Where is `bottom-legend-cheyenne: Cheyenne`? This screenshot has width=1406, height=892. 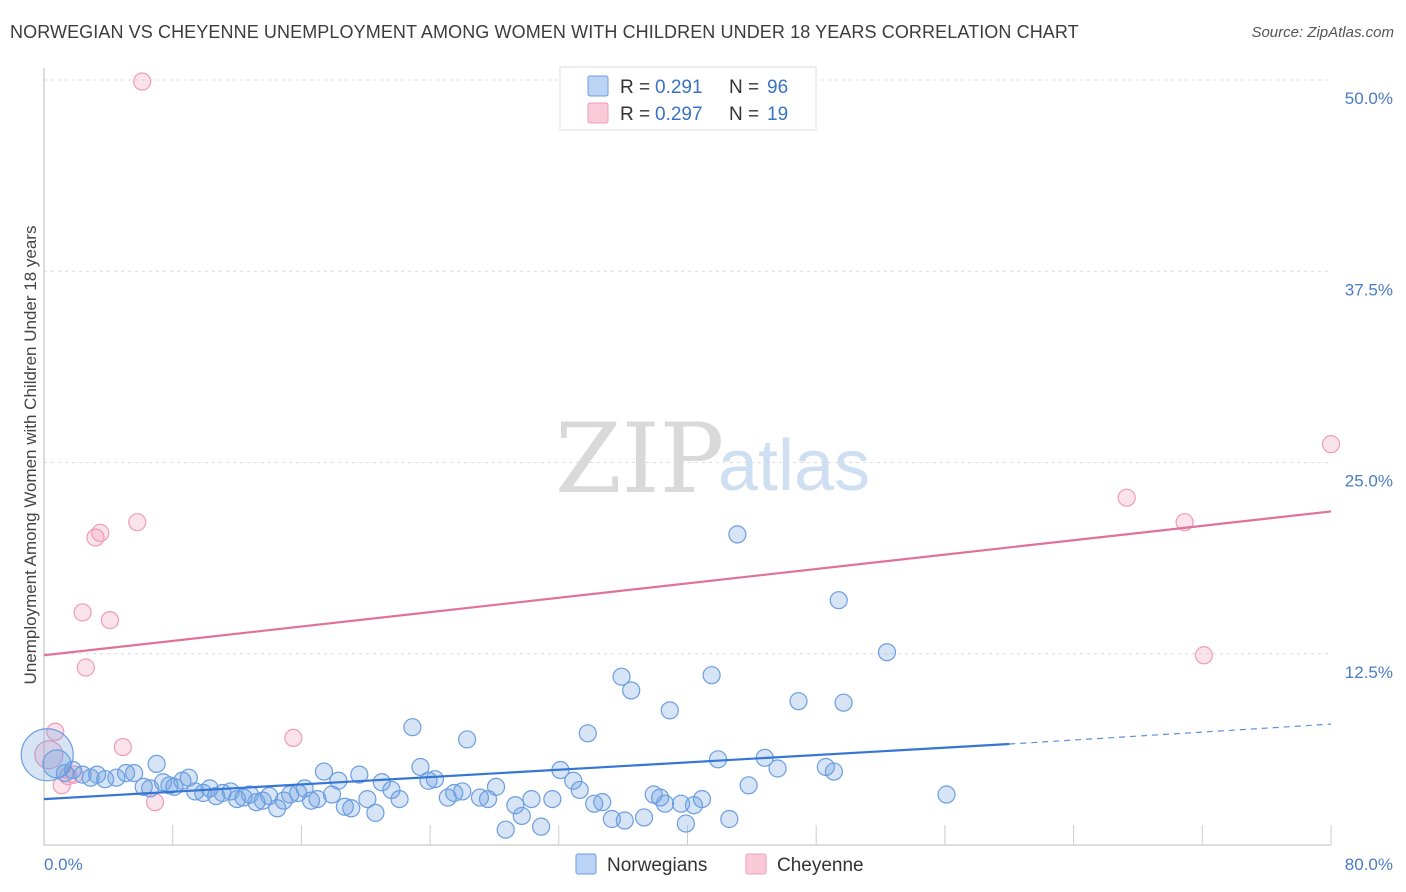 bottom-legend-cheyenne: Cheyenne is located at coordinates (820, 865).